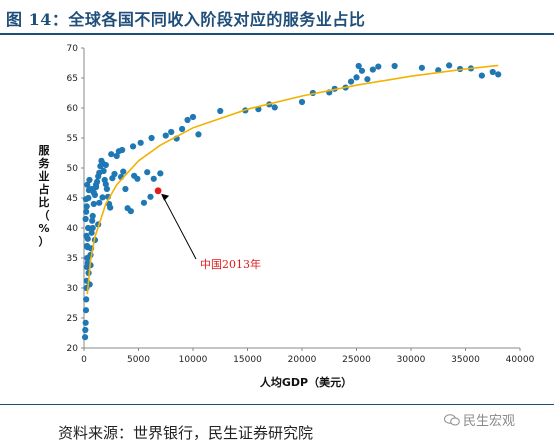 Image resolution: width=554 pixels, height=446 pixels. I want to click on wechat-icon, so click(452, 420).